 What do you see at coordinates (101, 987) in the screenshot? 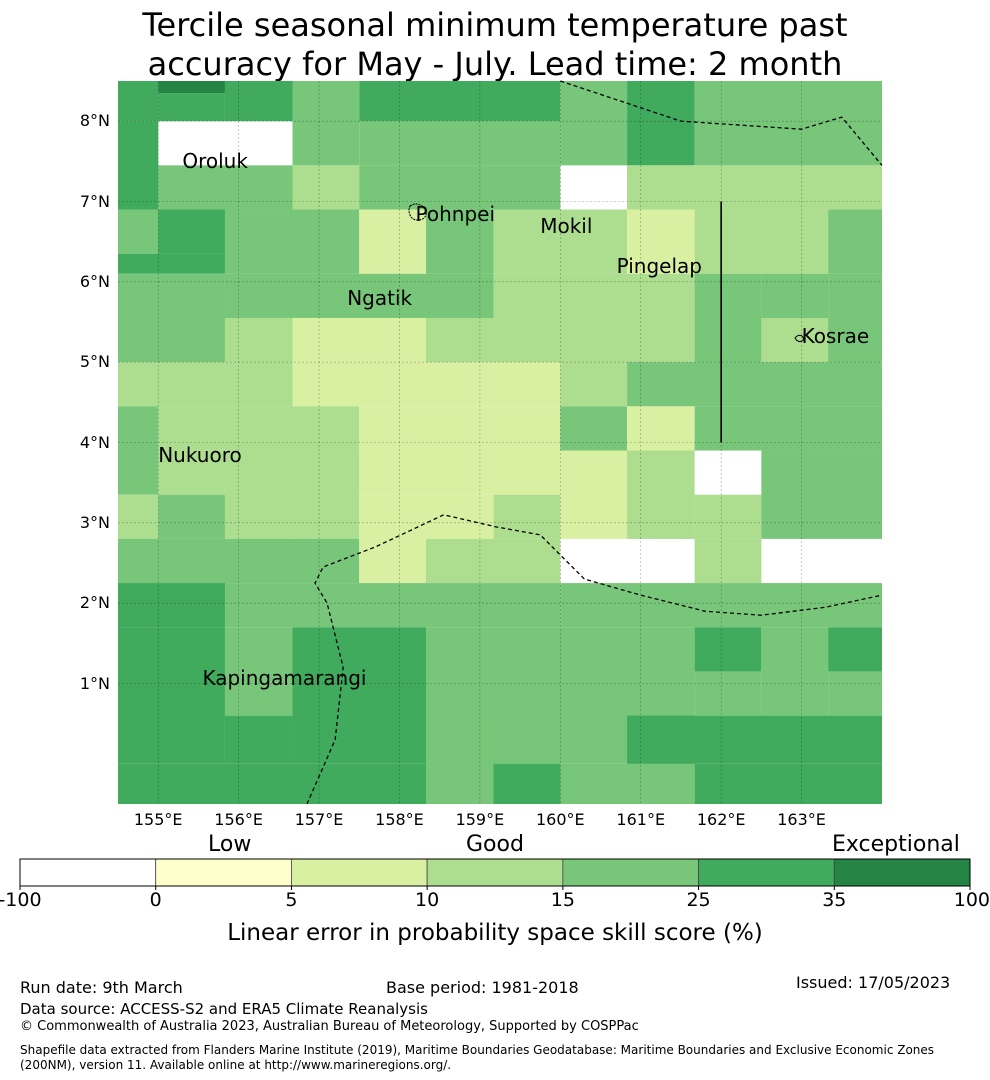
I see `run-date: Run date: 9th March` at bounding box center [101, 987].